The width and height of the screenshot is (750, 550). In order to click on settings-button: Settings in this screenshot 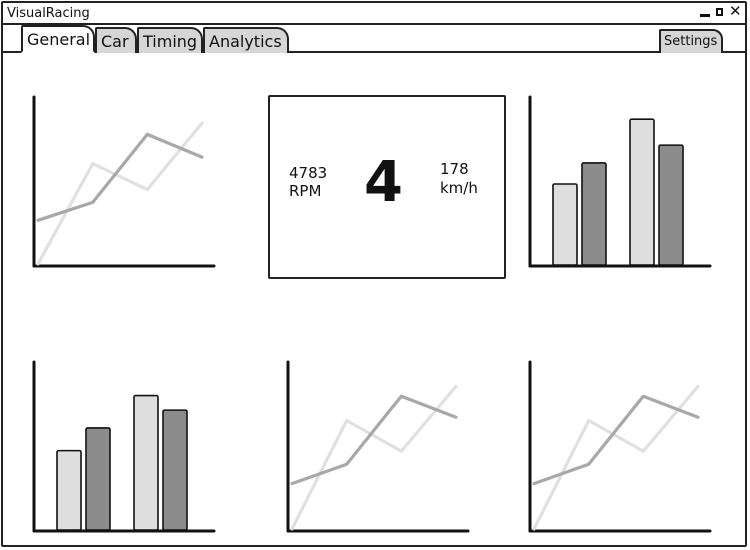, I will do `click(691, 41)`.